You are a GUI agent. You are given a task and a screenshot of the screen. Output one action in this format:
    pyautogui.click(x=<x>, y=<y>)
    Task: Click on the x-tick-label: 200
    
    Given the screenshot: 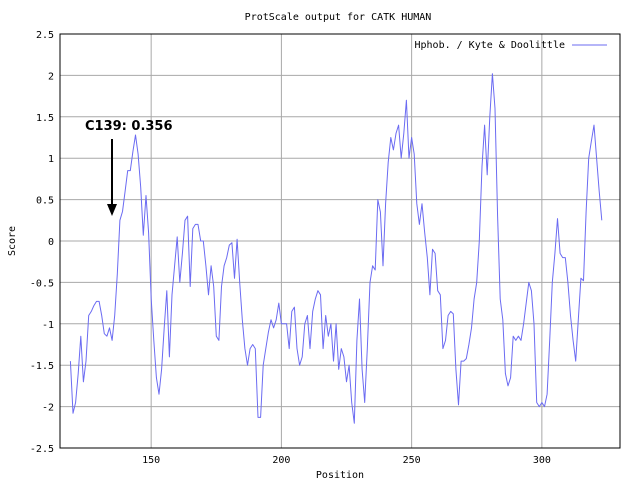 What is the action you would take?
    pyautogui.click(x=281, y=460)
    